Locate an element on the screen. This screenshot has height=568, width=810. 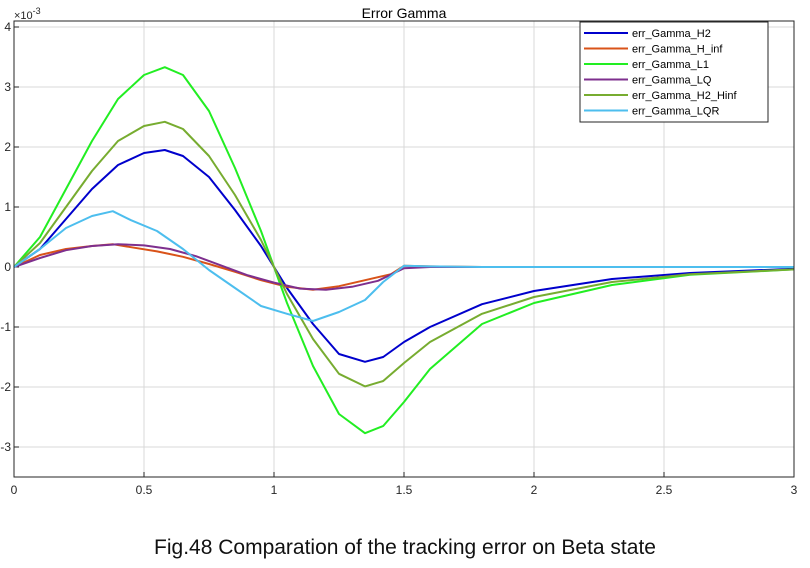
legend-label-err_Gamma_H2_Hinf: err_Gamma_H2_Hinf is located at coordinates (684, 96).